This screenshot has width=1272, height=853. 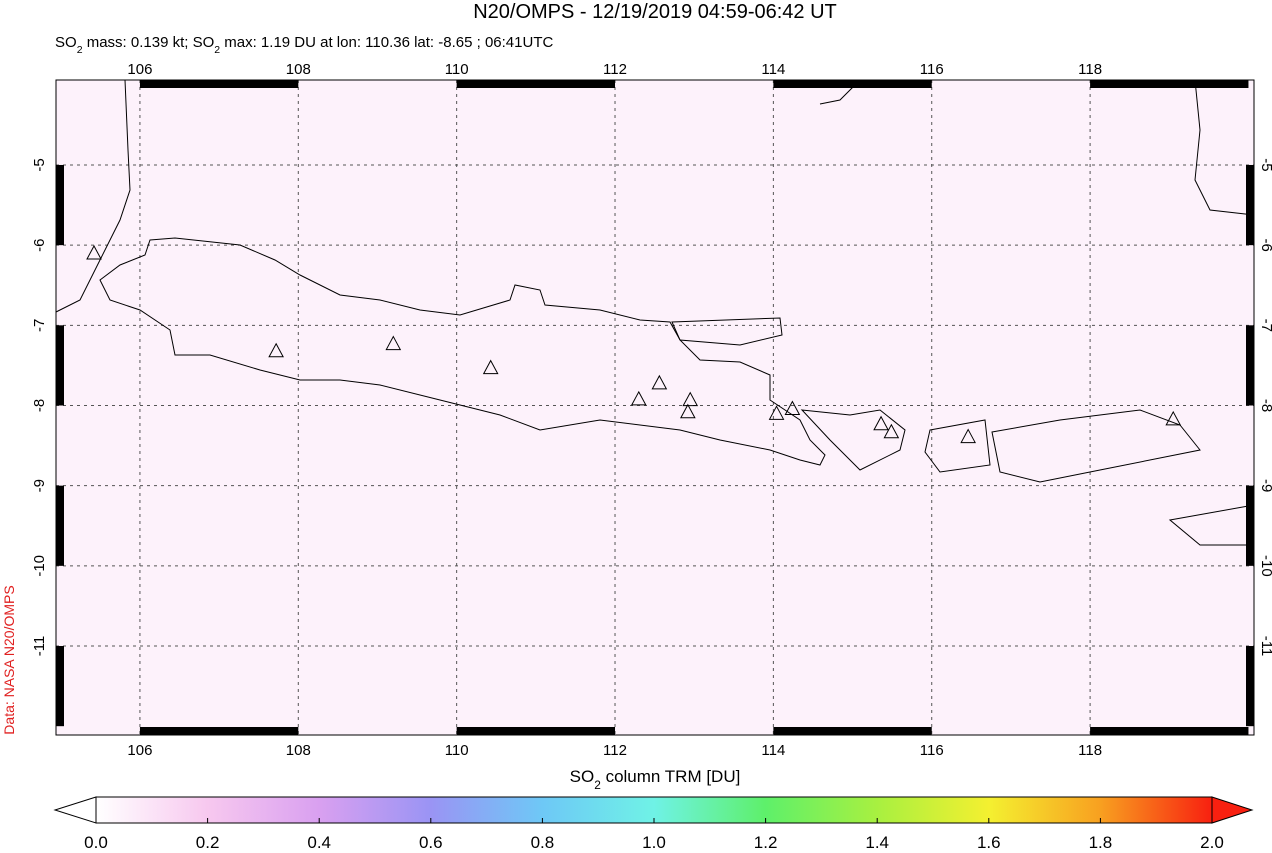 I want to click on colorbar-tick-label: 1.4, so click(x=877, y=842).